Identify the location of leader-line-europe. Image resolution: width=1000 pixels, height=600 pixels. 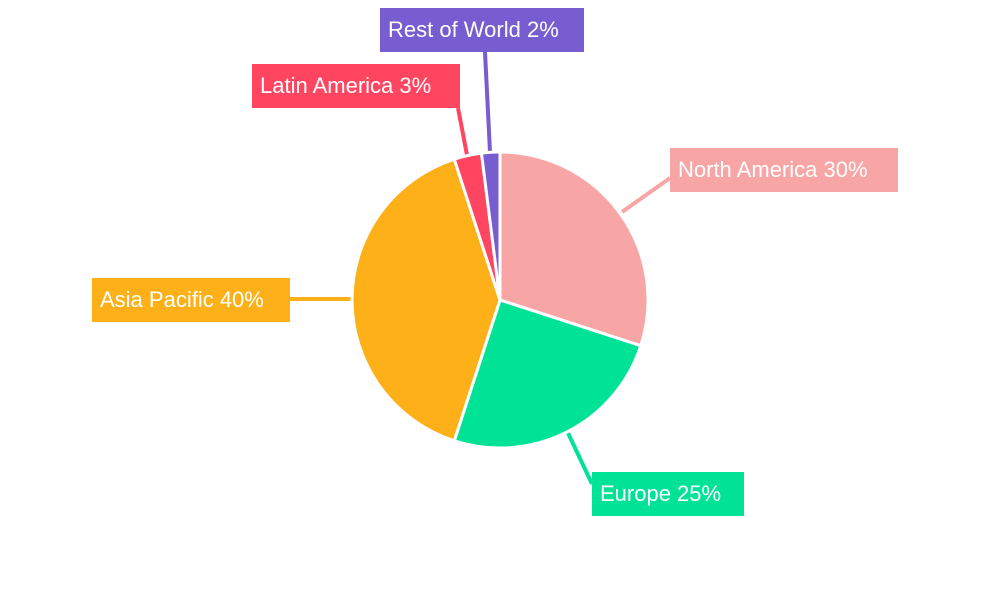
(580, 458).